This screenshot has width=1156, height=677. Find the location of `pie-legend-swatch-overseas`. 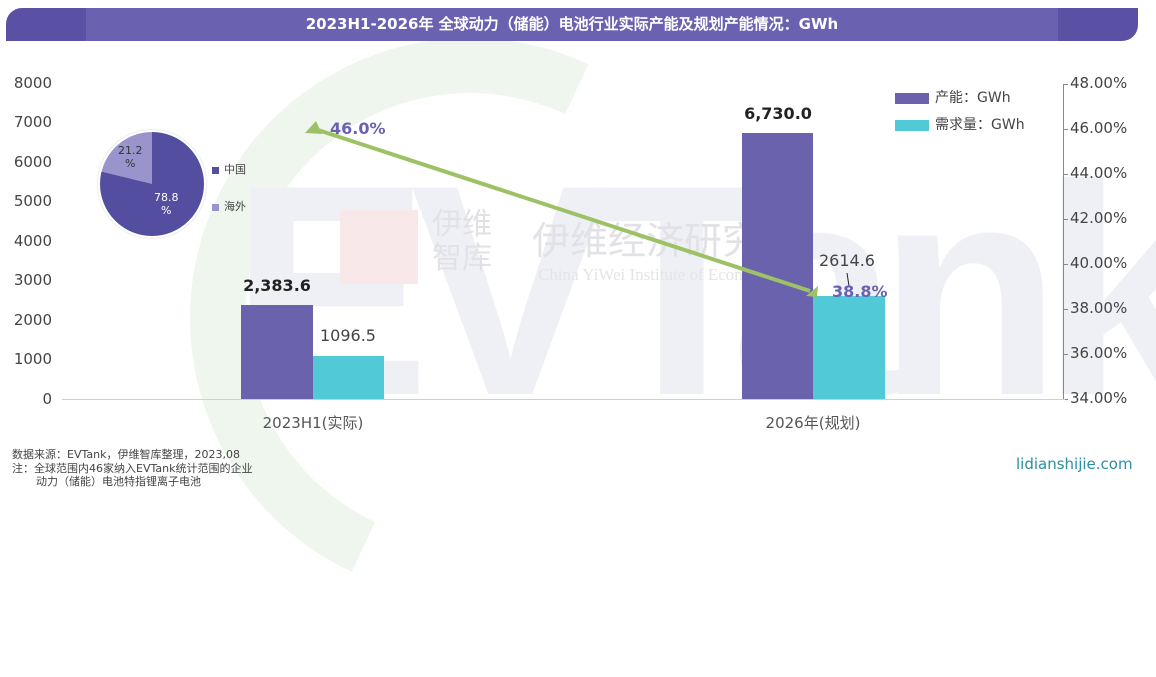

pie-legend-swatch-overseas is located at coordinates (215, 207).